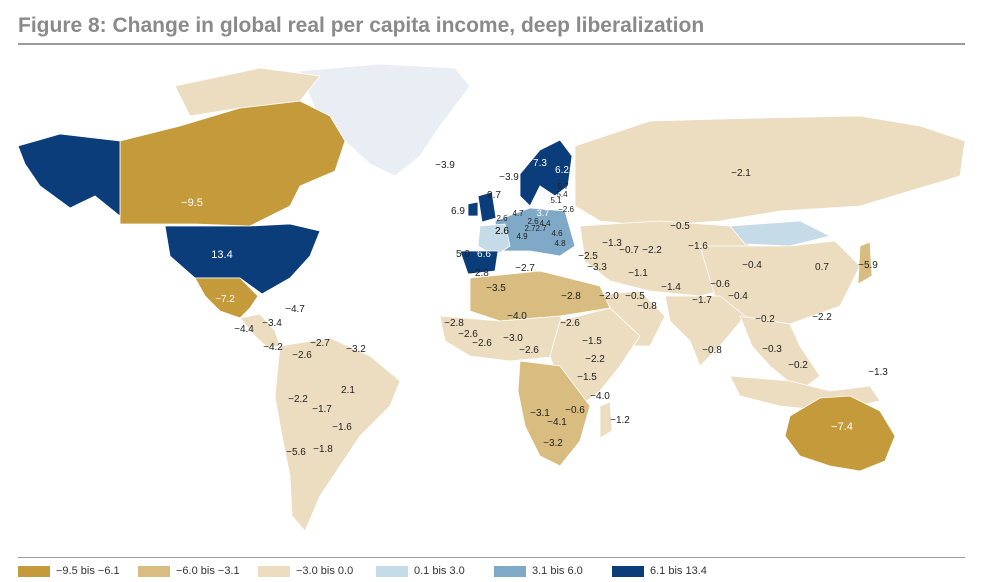  Describe the element at coordinates (473, 209) in the screenshot. I see `country-ireland` at that location.